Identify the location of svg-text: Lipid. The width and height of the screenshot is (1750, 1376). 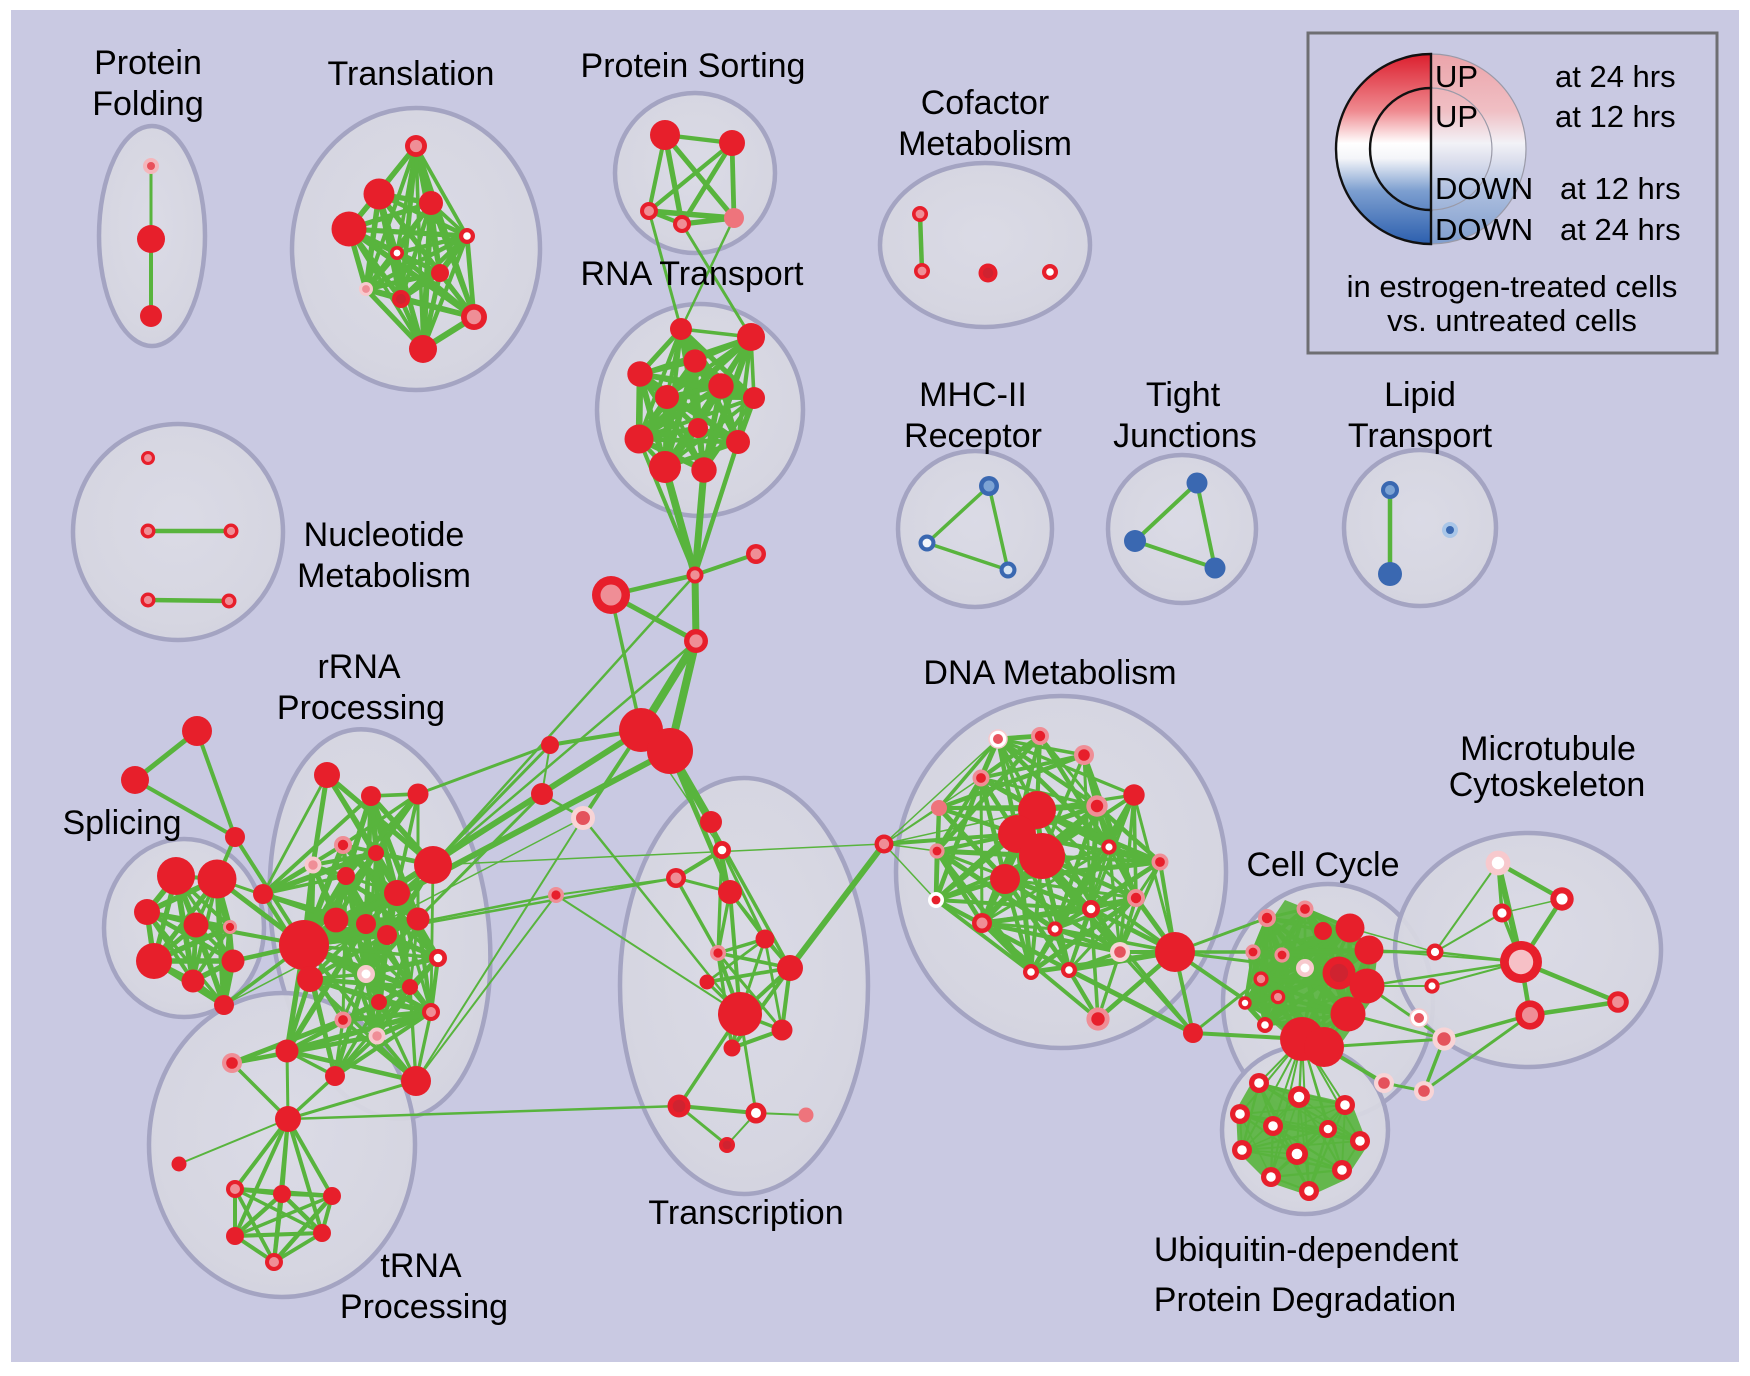
(1420, 395).